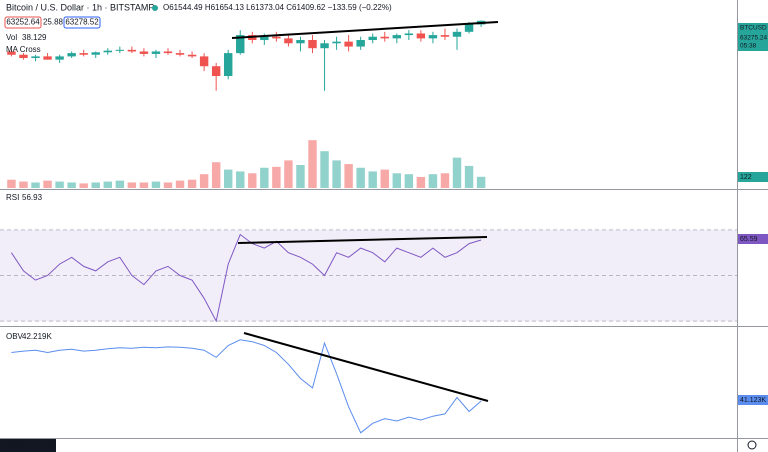  Describe the element at coordinates (752, 445) in the screenshot. I see `settings-icon` at that location.